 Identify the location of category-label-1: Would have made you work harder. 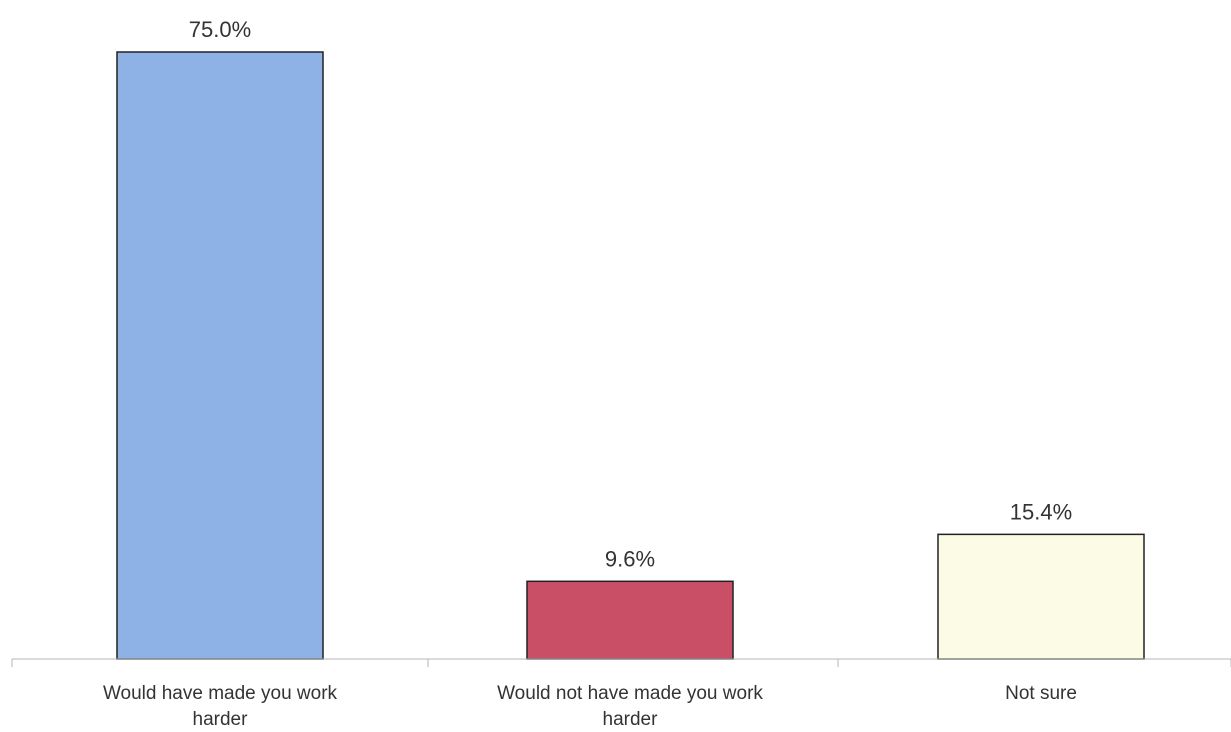
(220, 706).